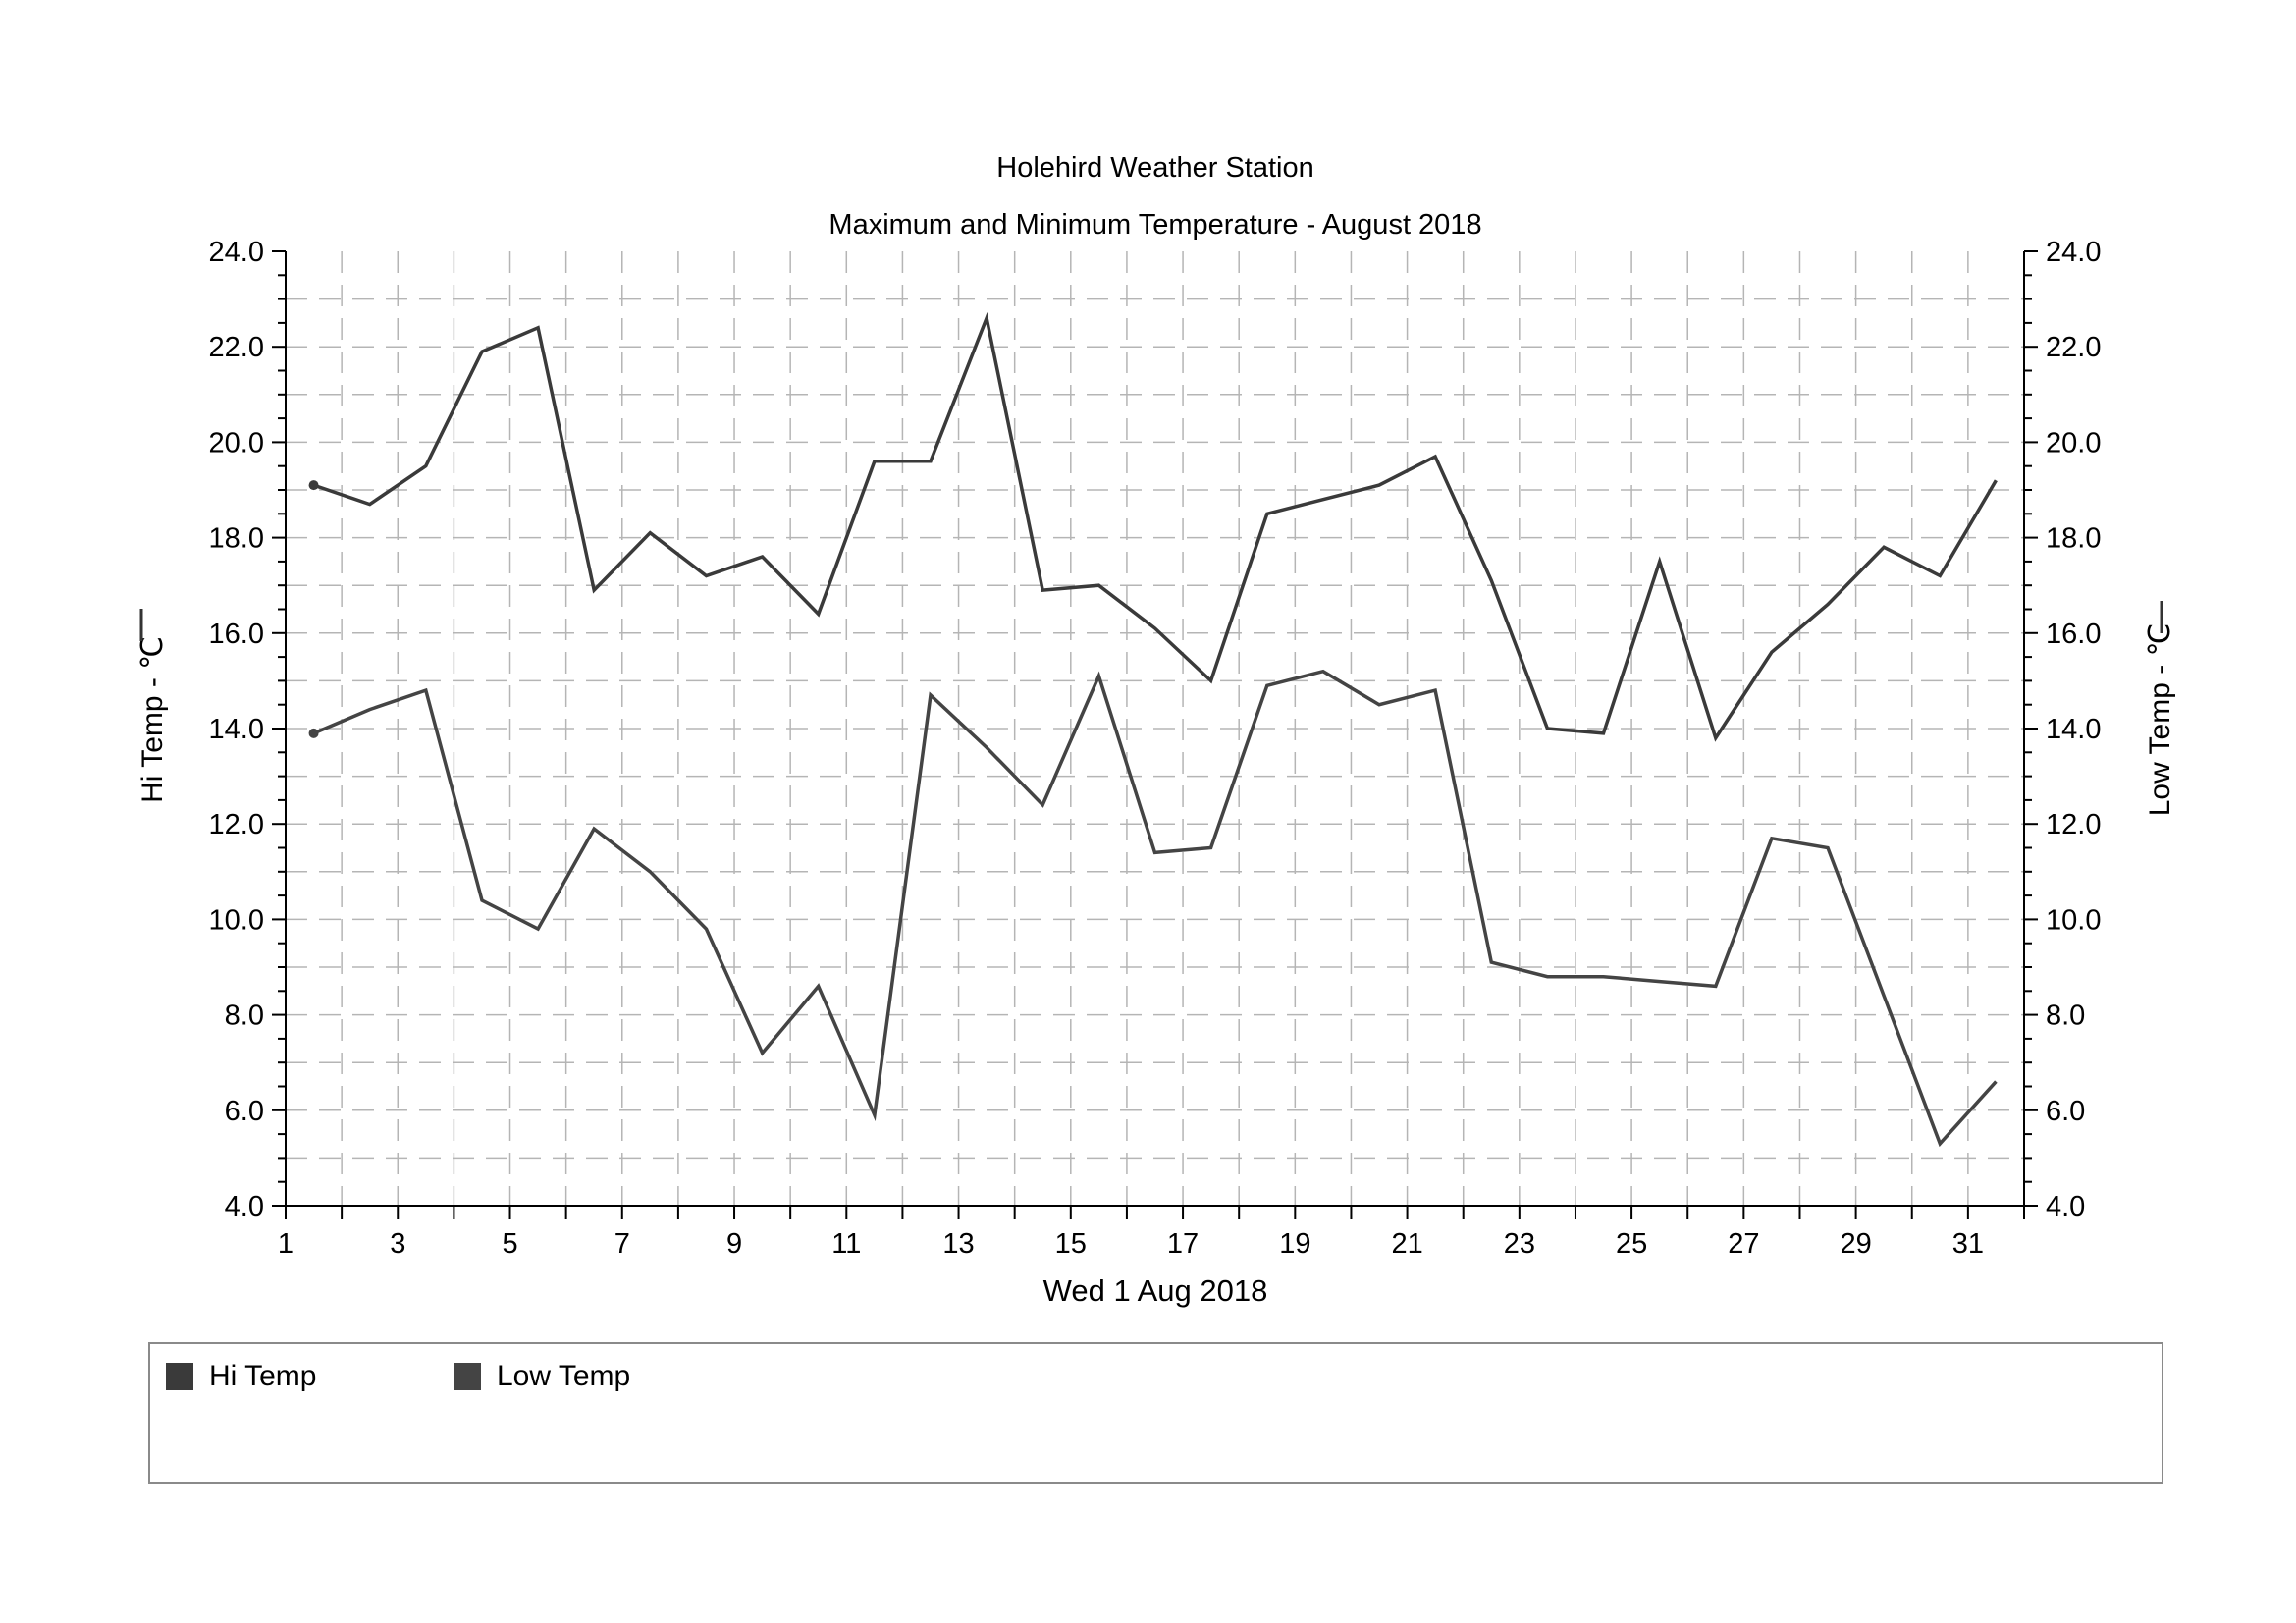  Describe the element at coordinates (564, 1376) in the screenshot. I see `legend-label-low-temp: Low Temp` at that location.